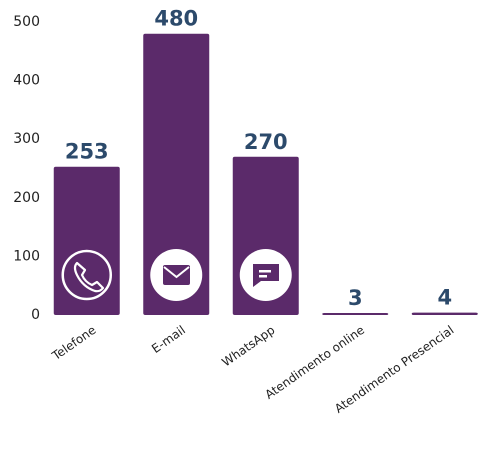 The height and width of the screenshot is (450, 478). I want to click on y-tick-label: 300, so click(26, 139).